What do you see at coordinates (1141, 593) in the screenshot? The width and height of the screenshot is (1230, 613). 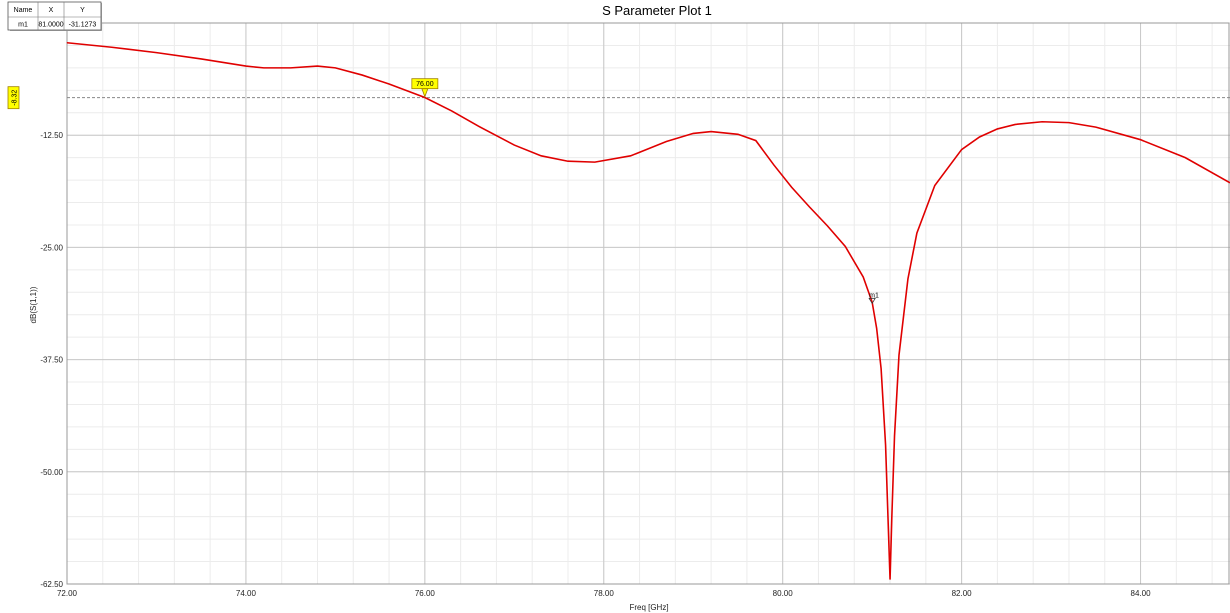 I see `x-tick-label: 84.00` at bounding box center [1141, 593].